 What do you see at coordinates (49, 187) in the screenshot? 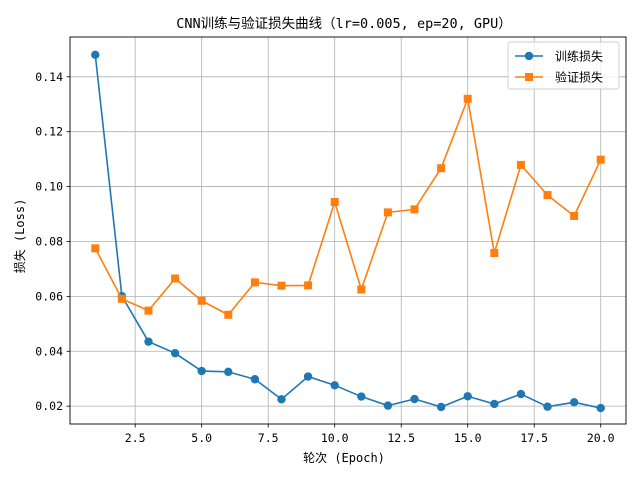
I see `y-tick-label: 0.10` at bounding box center [49, 187].